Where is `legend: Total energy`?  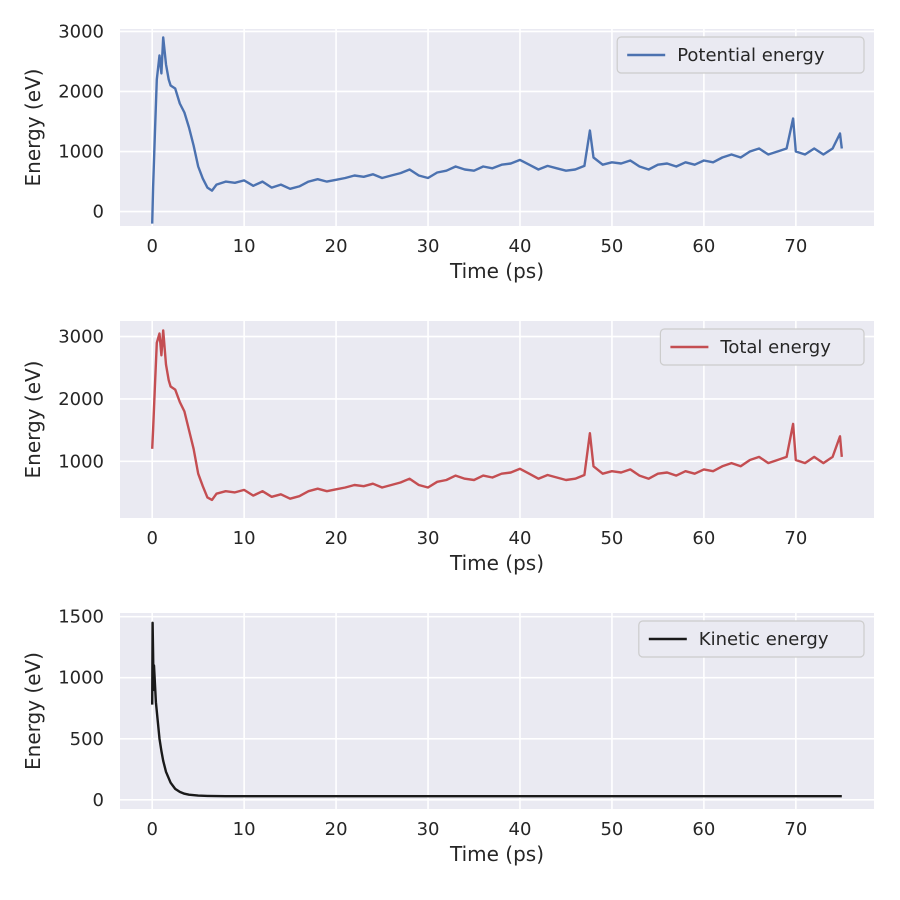
legend: Total energy is located at coordinates (762, 347).